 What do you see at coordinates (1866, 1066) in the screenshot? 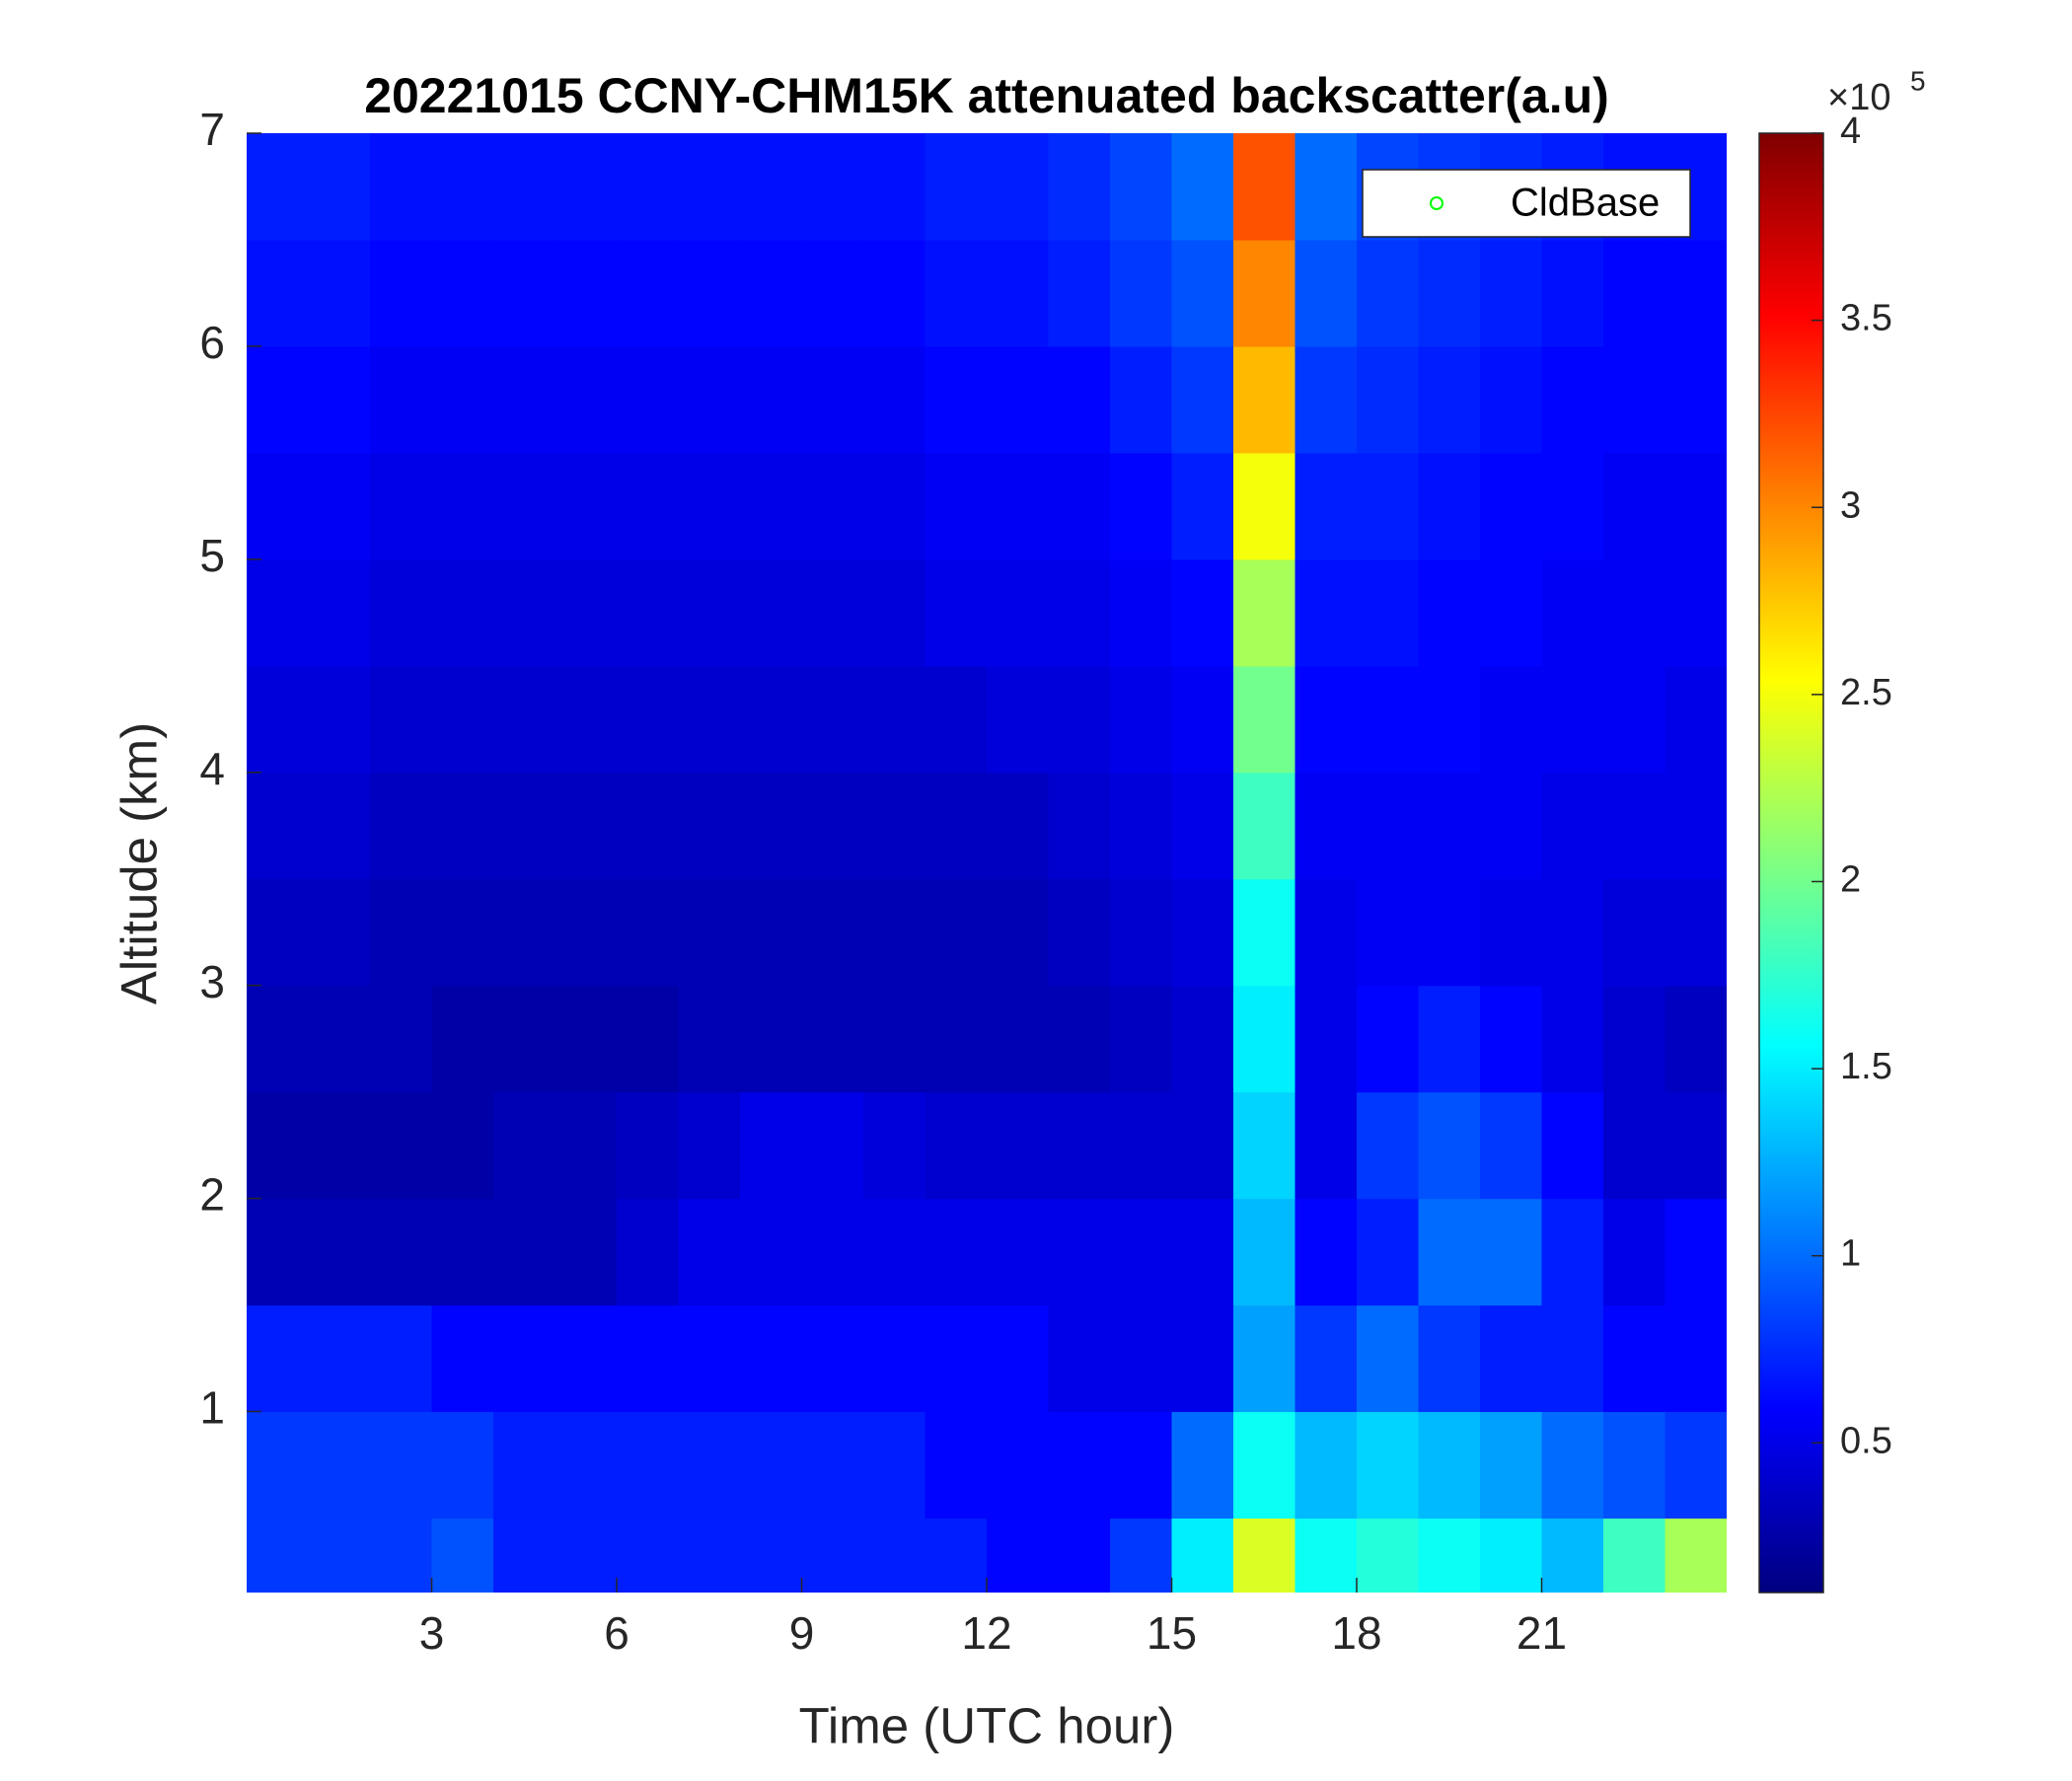
I see `colorbar-tick-label: 1.5` at bounding box center [1866, 1066].